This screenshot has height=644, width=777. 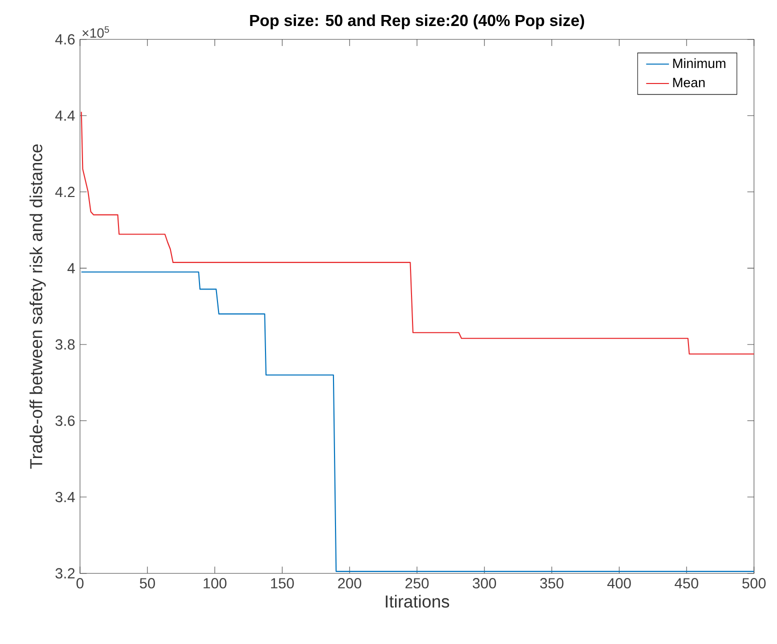 I want to click on chart-title: Pop size: 50 and Rep size:20 (40% Pop size), so click(x=417, y=22).